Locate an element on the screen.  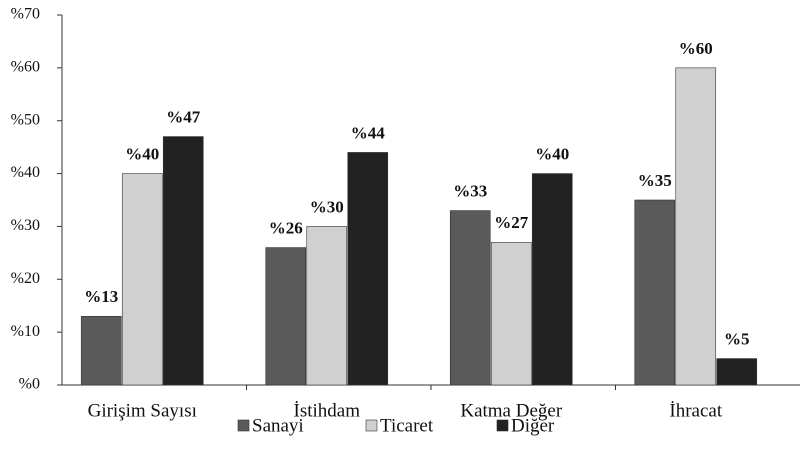
value-label: %30 is located at coordinates (327, 206).